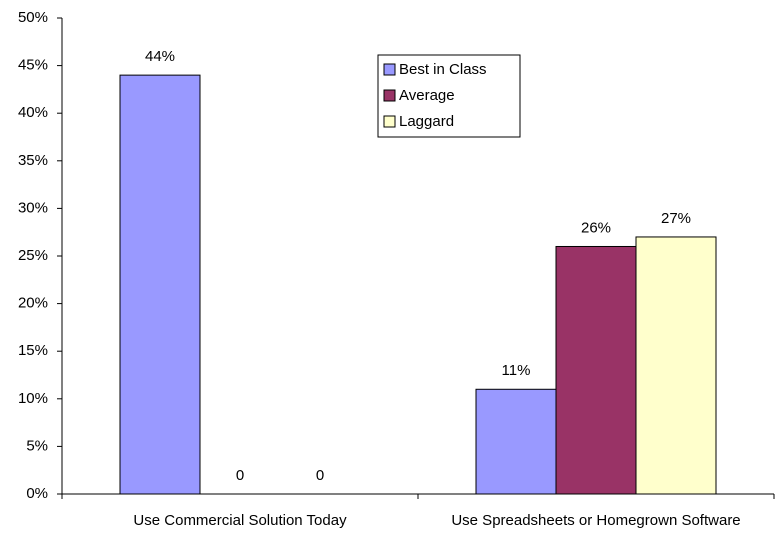  I want to click on x-tick-label: Use Commercial Solution Today, so click(240, 520).